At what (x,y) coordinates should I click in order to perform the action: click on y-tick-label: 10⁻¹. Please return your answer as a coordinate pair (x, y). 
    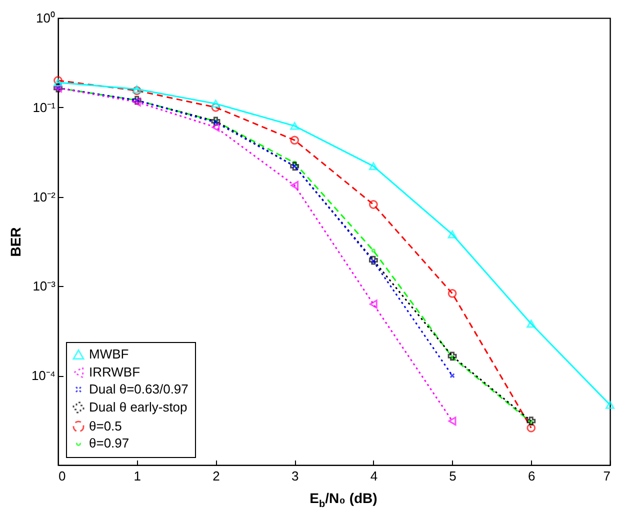
    Looking at the image, I should click on (44, 107).